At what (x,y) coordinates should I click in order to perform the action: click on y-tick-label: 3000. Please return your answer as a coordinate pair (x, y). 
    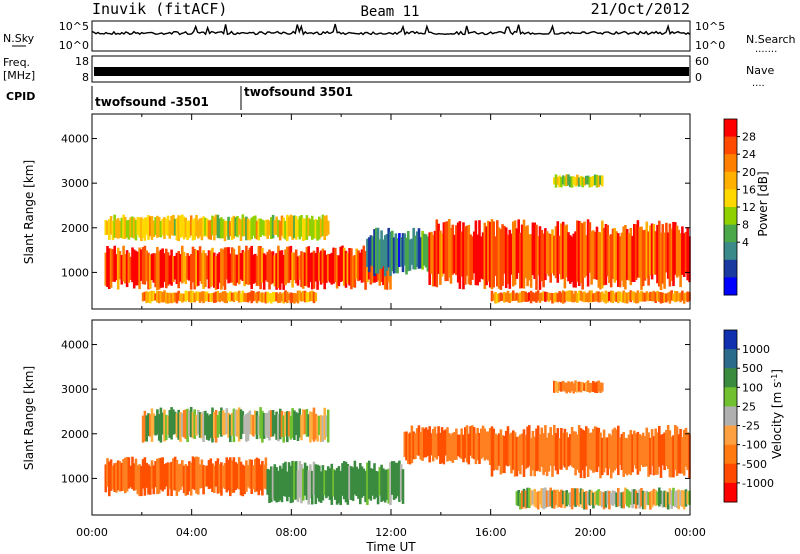
    Looking at the image, I should click on (75, 389).